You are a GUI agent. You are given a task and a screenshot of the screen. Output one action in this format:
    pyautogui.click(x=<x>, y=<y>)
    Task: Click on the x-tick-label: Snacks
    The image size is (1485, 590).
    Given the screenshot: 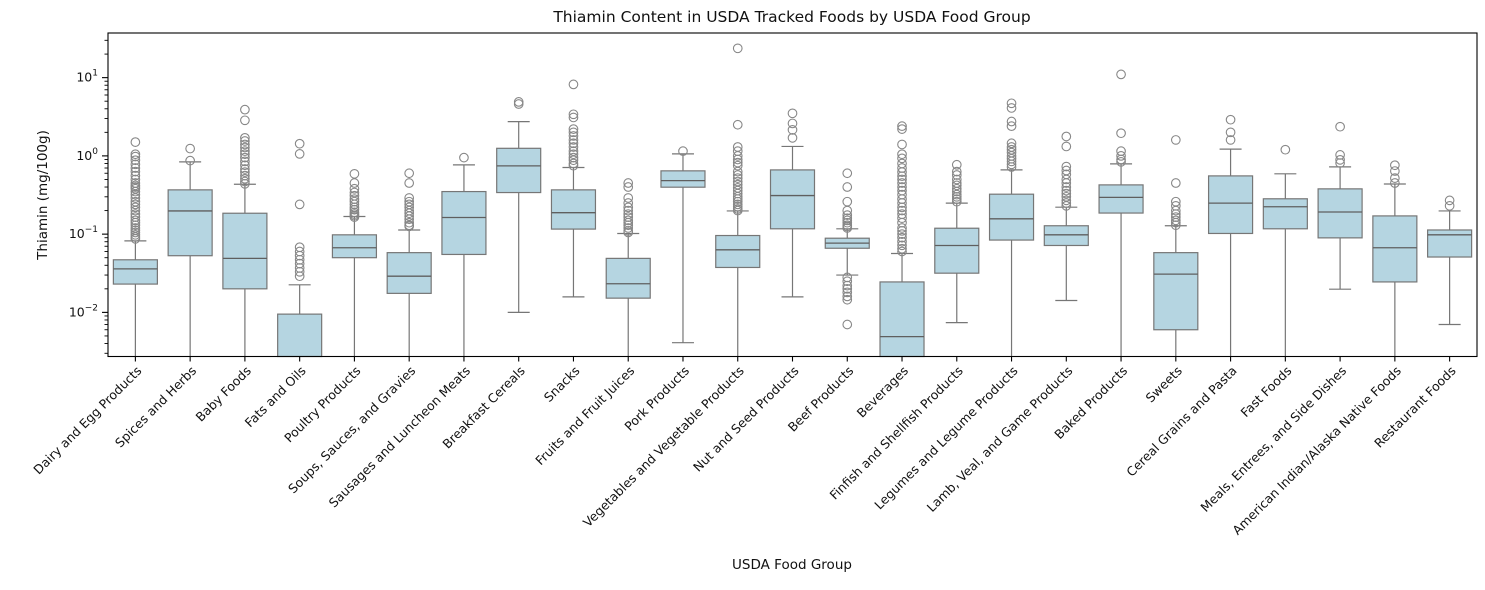 What is the action you would take?
    pyautogui.click(x=562, y=384)
    